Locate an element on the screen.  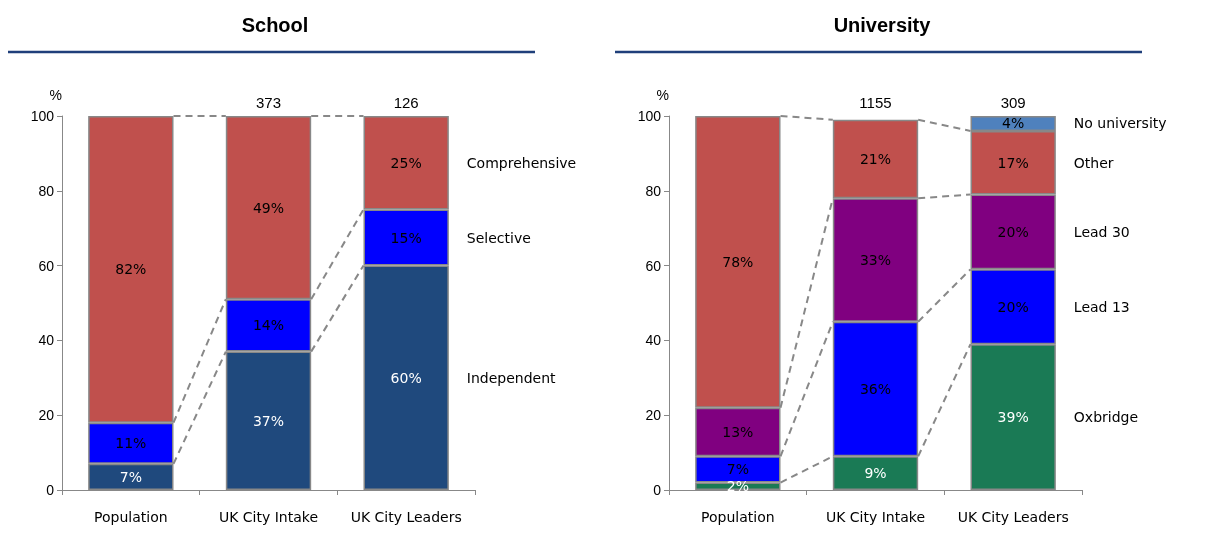
data-label: 39% is located at coordinates (1013, 417).